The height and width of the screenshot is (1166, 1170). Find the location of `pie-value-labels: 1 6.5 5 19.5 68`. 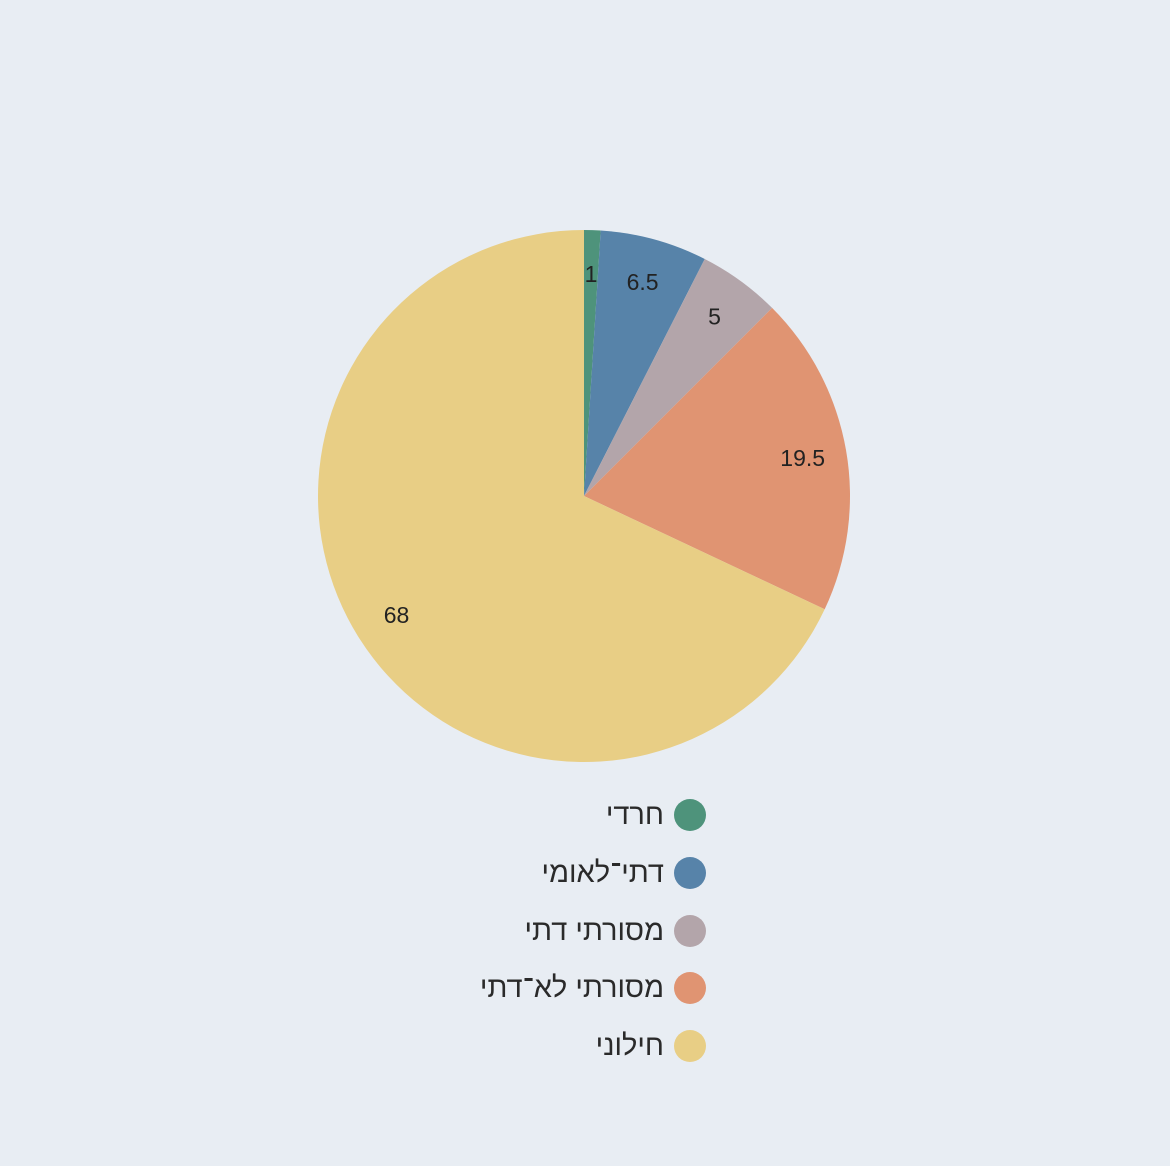

pie-value-labels: 1 6.5 5 19.5 68 is located at coordinates (604, 444).